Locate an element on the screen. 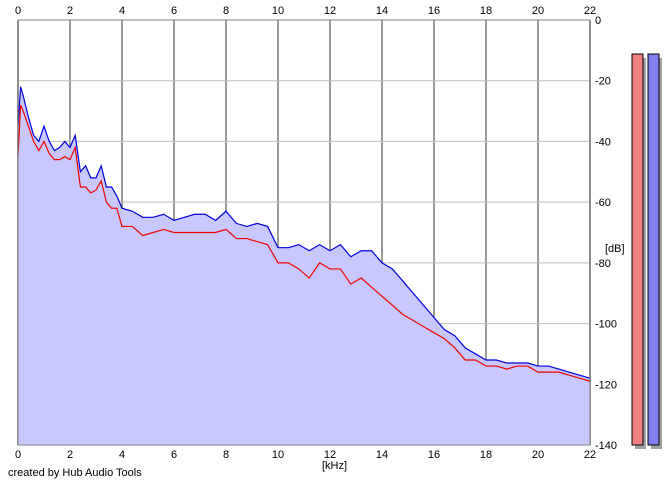 This screenshot has height=486, width=672. x-tick-label-top: 22 is located at coordinates (590, 11).